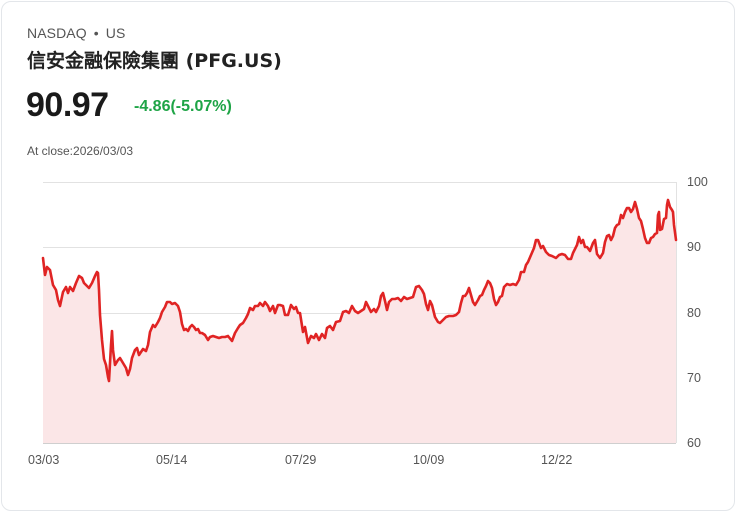 The width and height of the screenshot is (736, 513). What do you see at coordinates (183, 106) in the screenshot?
I see `price-change: -4.86(-5.07%)` at bounding box center [183, 106].